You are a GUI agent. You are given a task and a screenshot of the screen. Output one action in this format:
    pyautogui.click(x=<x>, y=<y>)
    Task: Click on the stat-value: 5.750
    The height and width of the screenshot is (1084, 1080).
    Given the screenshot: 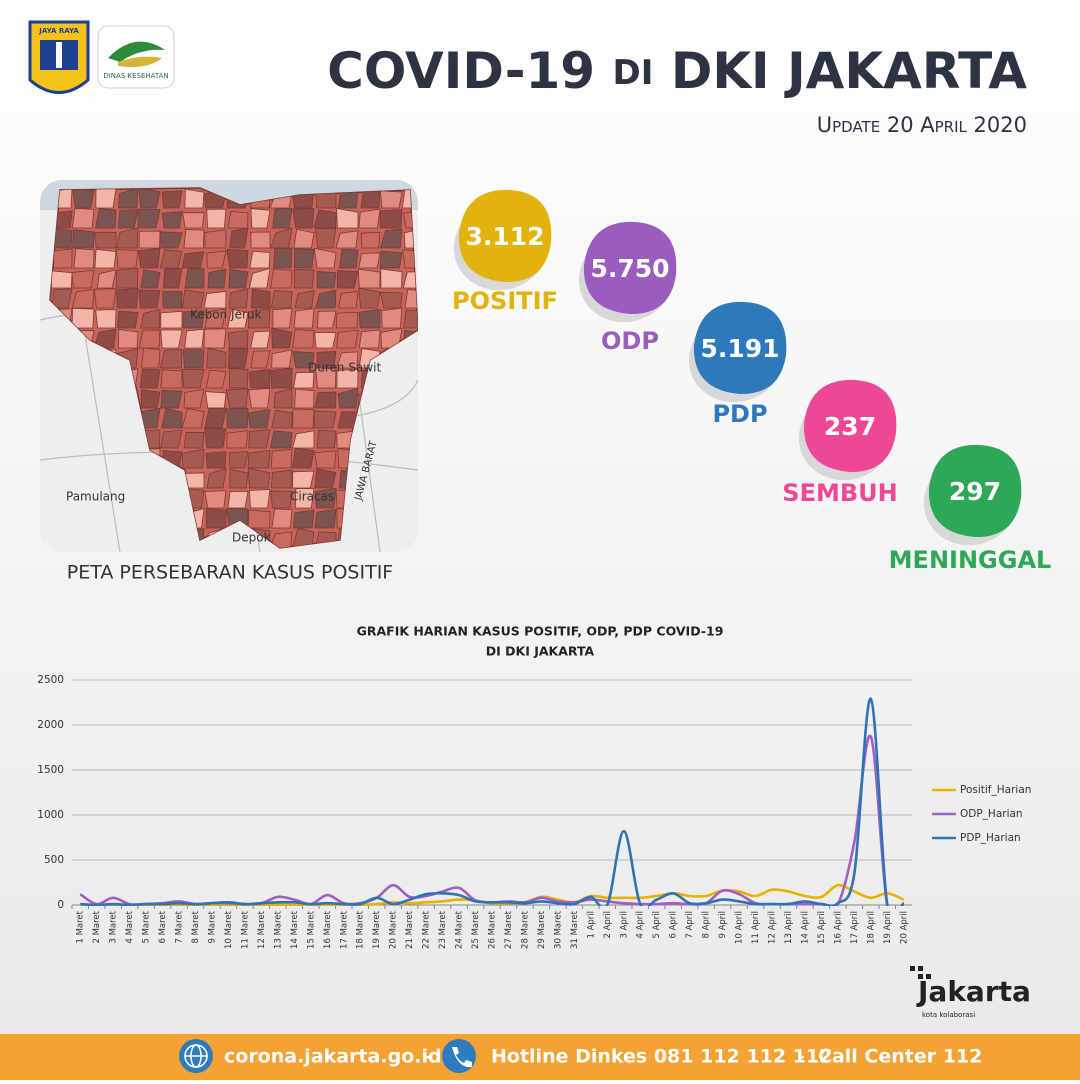 What is the action you would take?
    pyautogui.click(x=629, y=268)
    